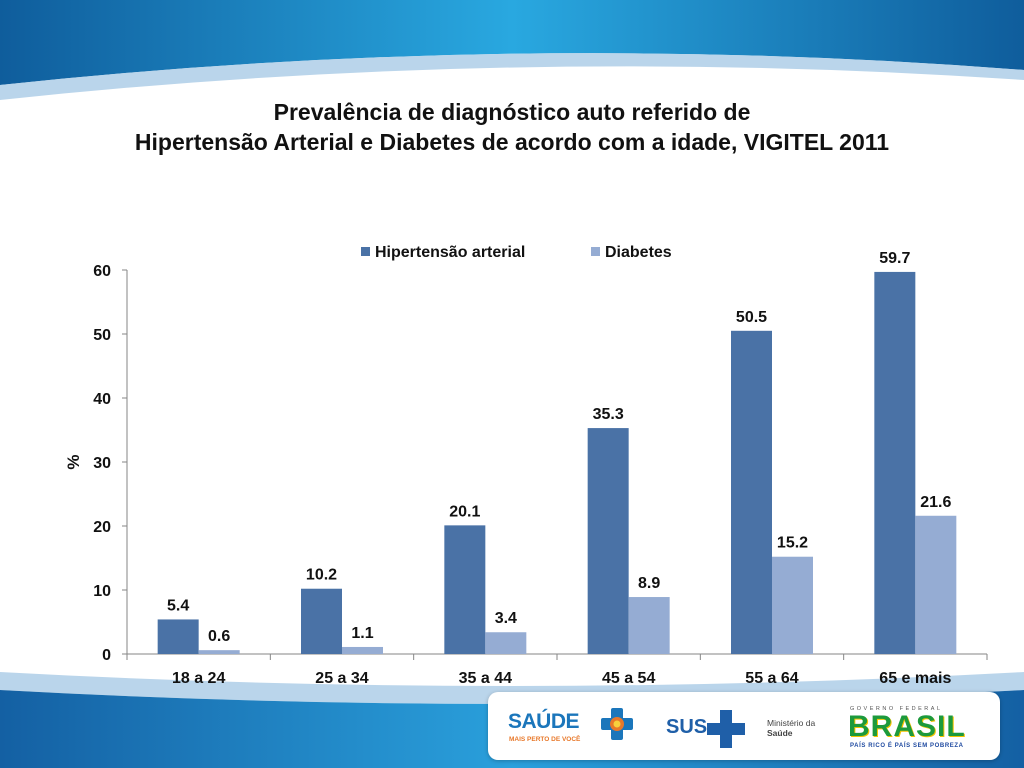 Image resolution: width=1024 pixels, height=768 pixels. What do you see at coordinates (102, 335) in the screenshot?
I see `y-tick-label: 50` at bounding box center [102, 335].